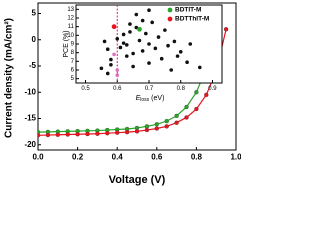 The height and width of the screenshot is (240, 320). What do you see at coordinates (118, 156) in the screenshot?
I see `x-tick-label: 0.4` at bounding box center [118, 156].